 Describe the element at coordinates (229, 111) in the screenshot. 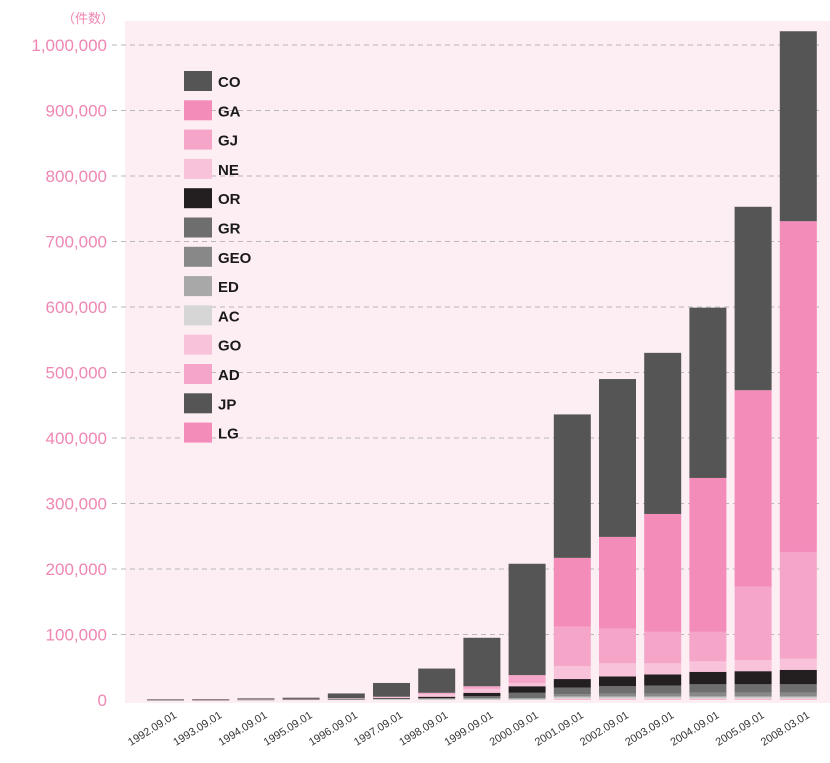

I see `legend-label: GA` at that location.